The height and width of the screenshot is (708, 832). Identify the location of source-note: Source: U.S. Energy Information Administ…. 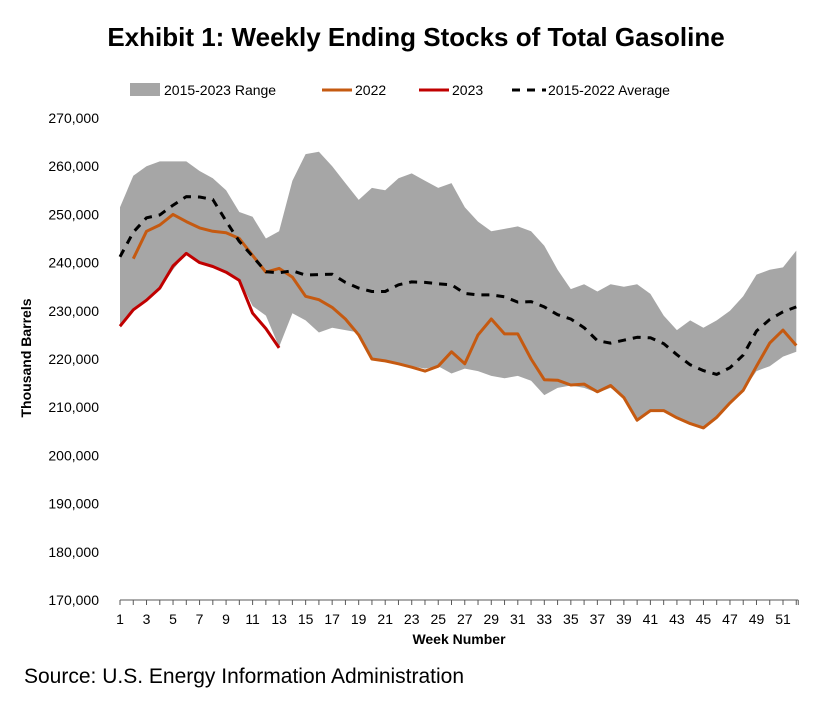
(244, 676).